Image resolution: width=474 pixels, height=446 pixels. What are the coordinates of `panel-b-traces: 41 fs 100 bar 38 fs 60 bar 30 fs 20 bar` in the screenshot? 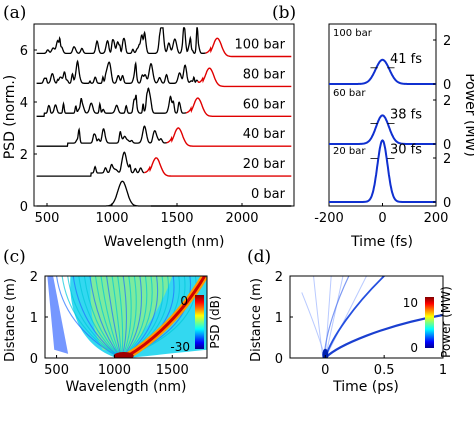 It's located at (382, 115).